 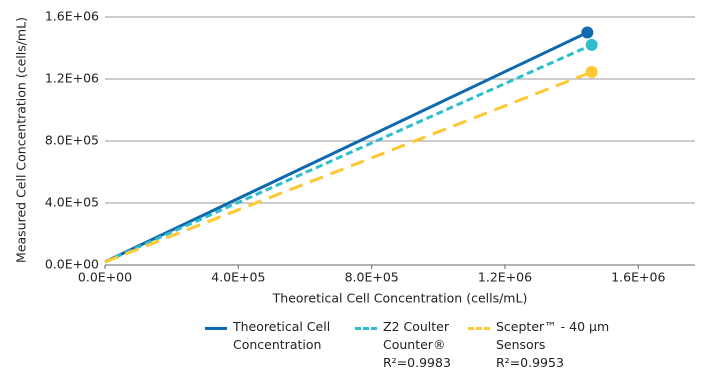 I want to click on x-tick-label: 1.2E+06, so click(x=505, y=277).